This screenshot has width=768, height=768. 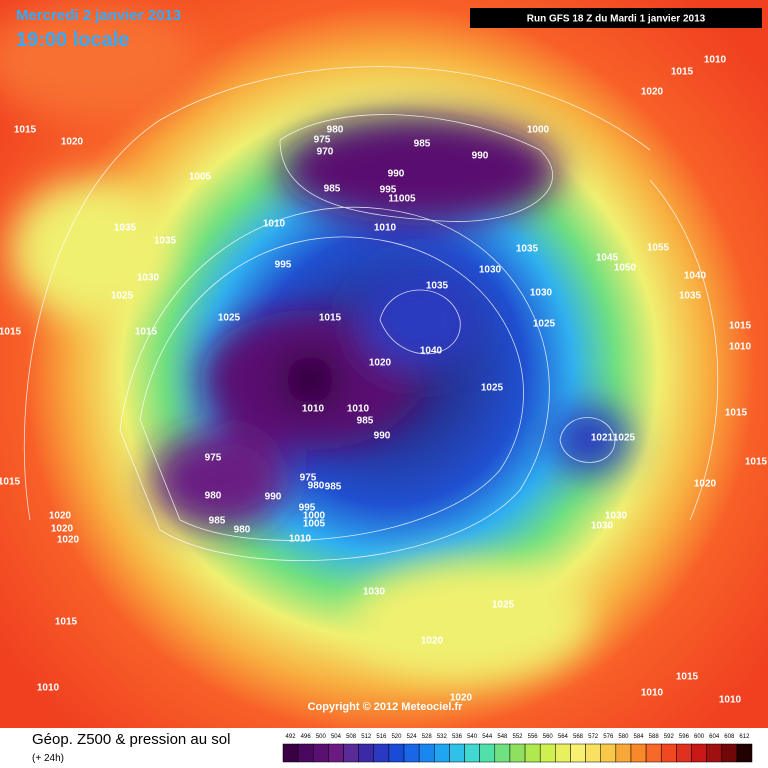 What do you see at coordinates (457, 737) in the screenshot?
I see `colorbar-tick-label: 536` at bounding box center [457, 737].